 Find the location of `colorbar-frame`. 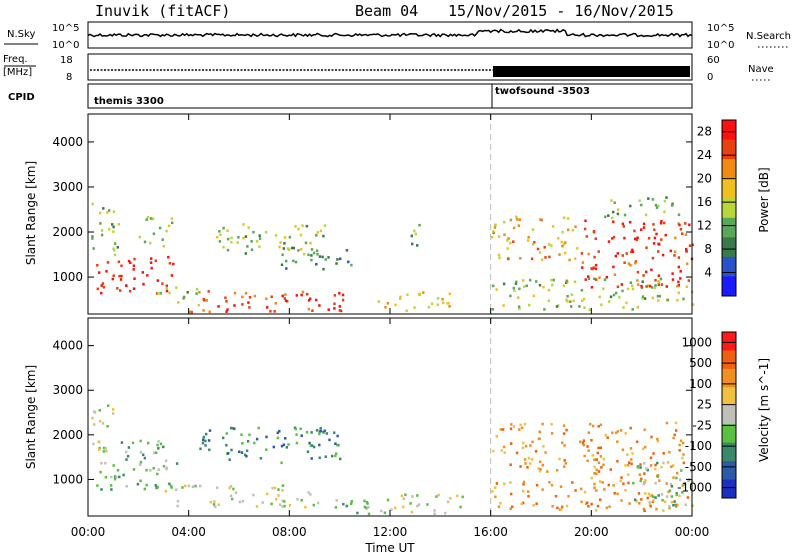

colorbar-frame is located at coordinates (729, 415).